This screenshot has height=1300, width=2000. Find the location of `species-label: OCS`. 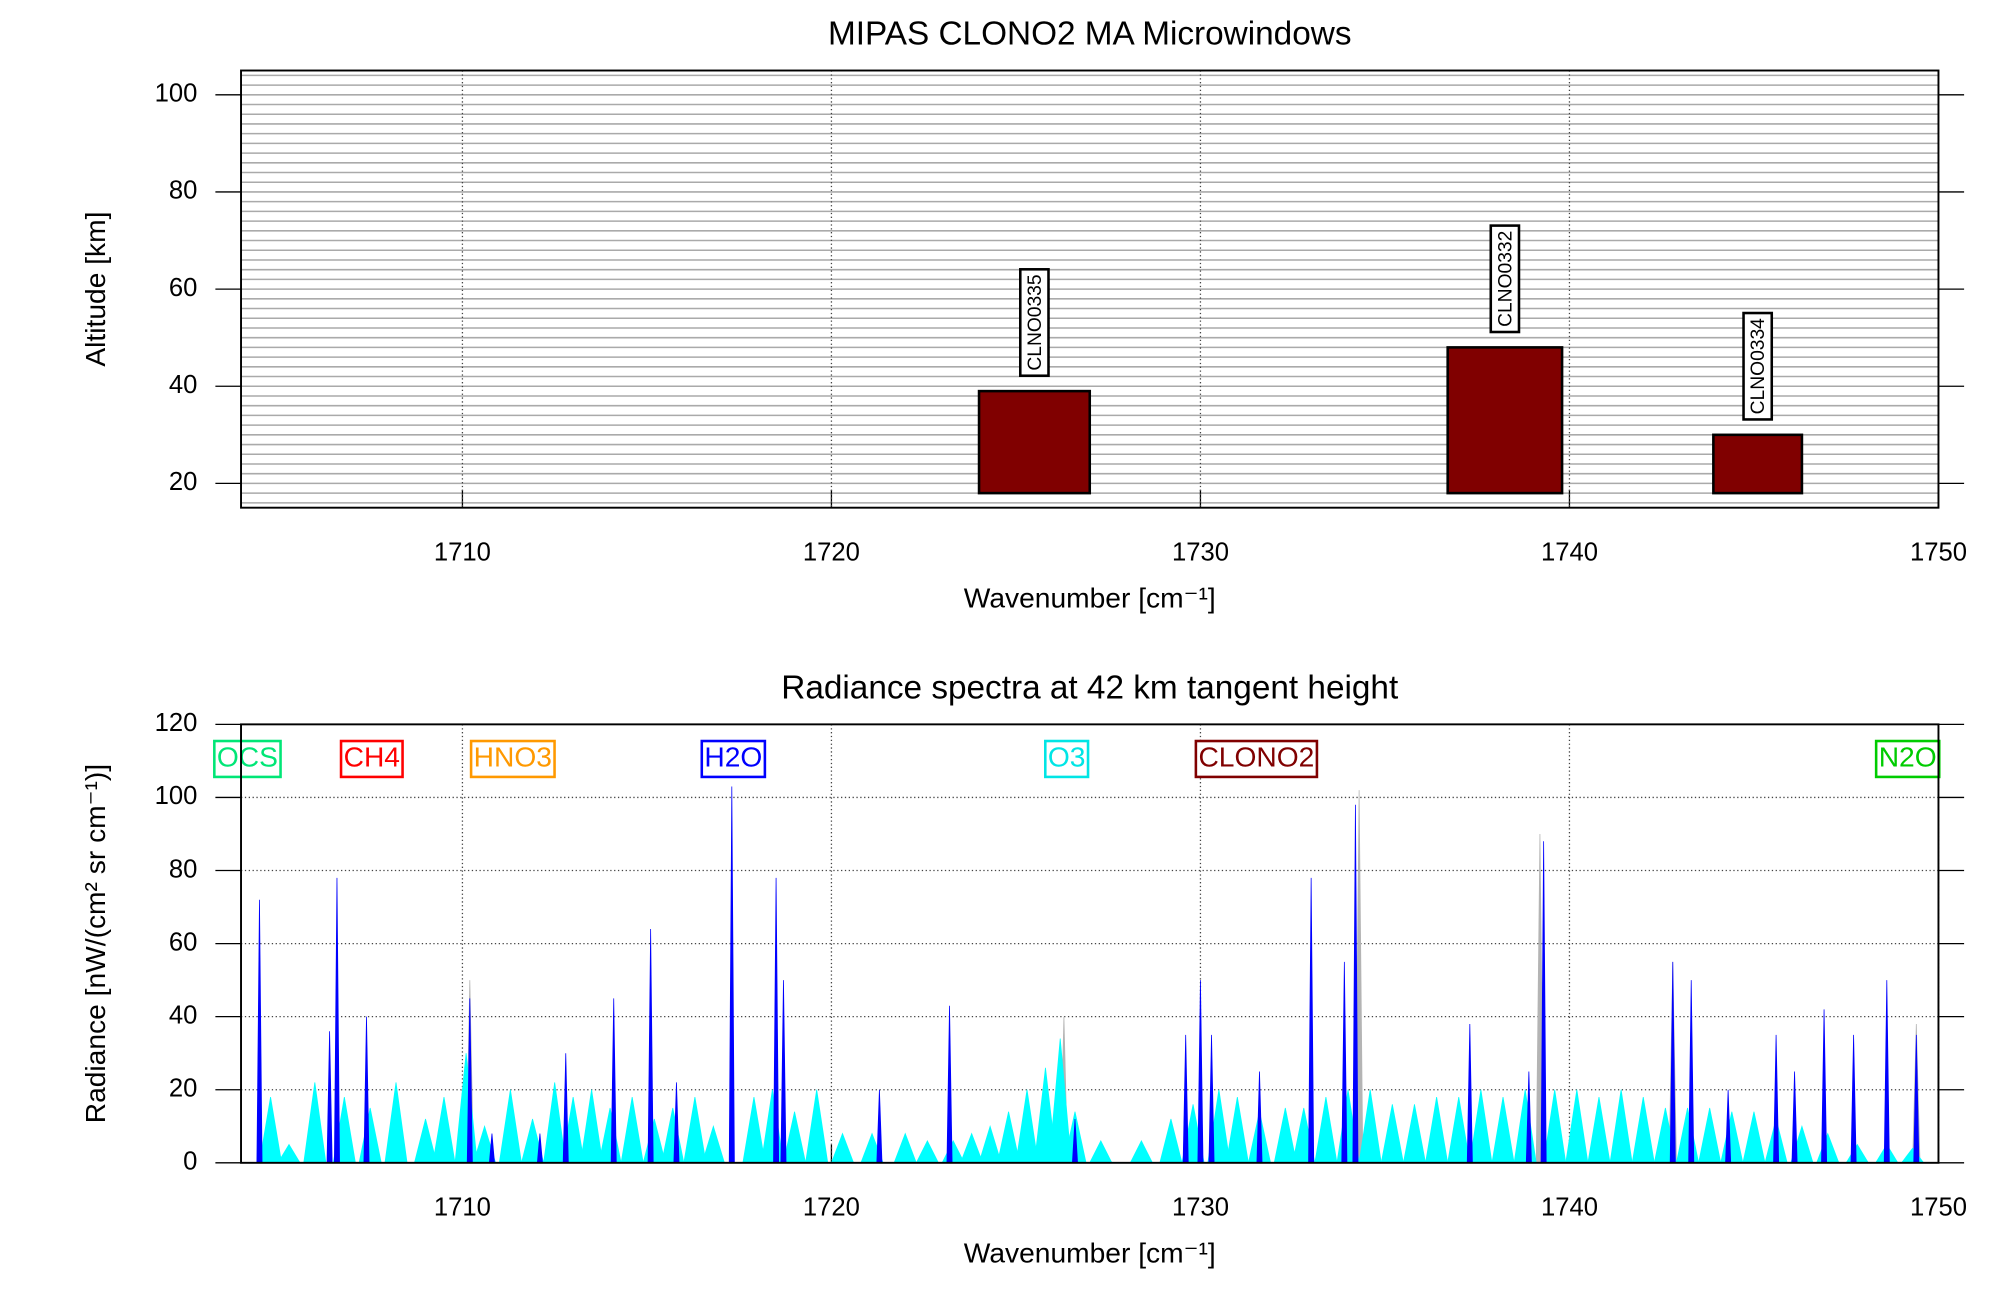

species-label: OCS is located at coordinates (247, 756).